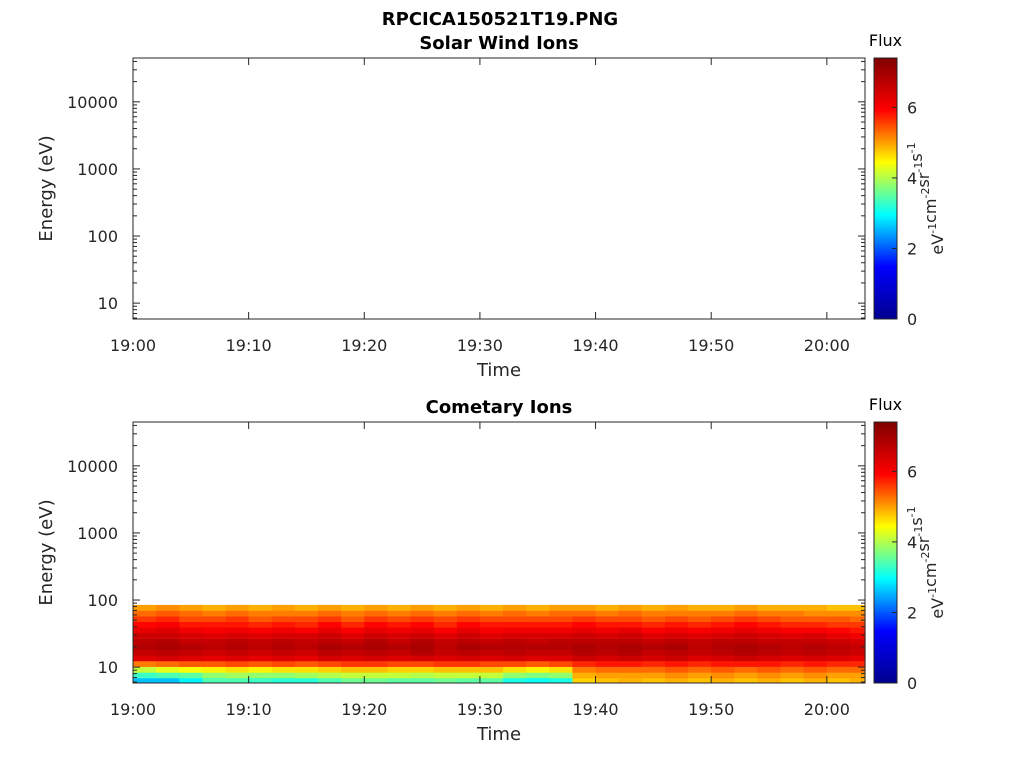 The image size is (1024, 768). I want to click on panel-title: Solar Wind Ions, so click(498, 43).